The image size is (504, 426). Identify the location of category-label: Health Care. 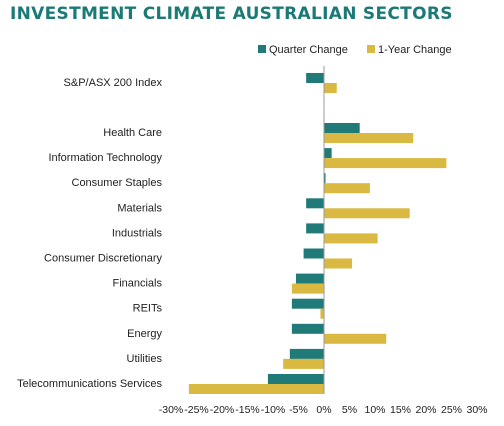
(132, 133).